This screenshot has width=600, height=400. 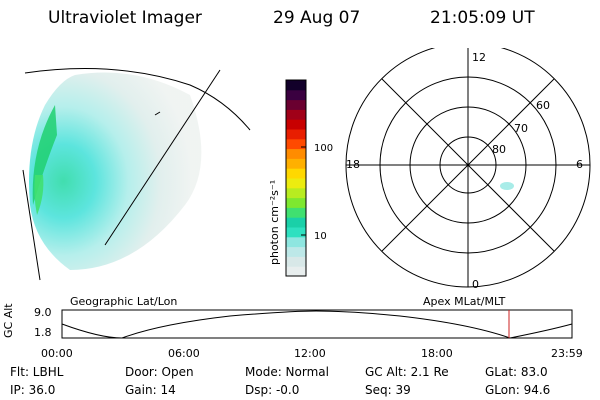 I want to click on timeline-ymin: 1.8, so click(x=43, y=332).